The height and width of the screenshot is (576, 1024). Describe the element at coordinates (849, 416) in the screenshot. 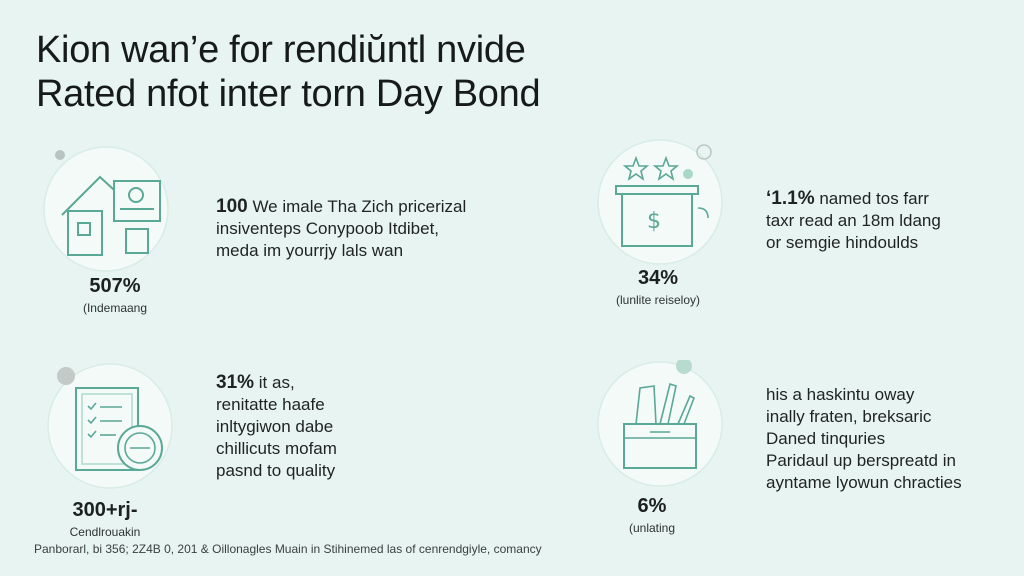

I see `text-line: inally fraten, breksaric` at that location.